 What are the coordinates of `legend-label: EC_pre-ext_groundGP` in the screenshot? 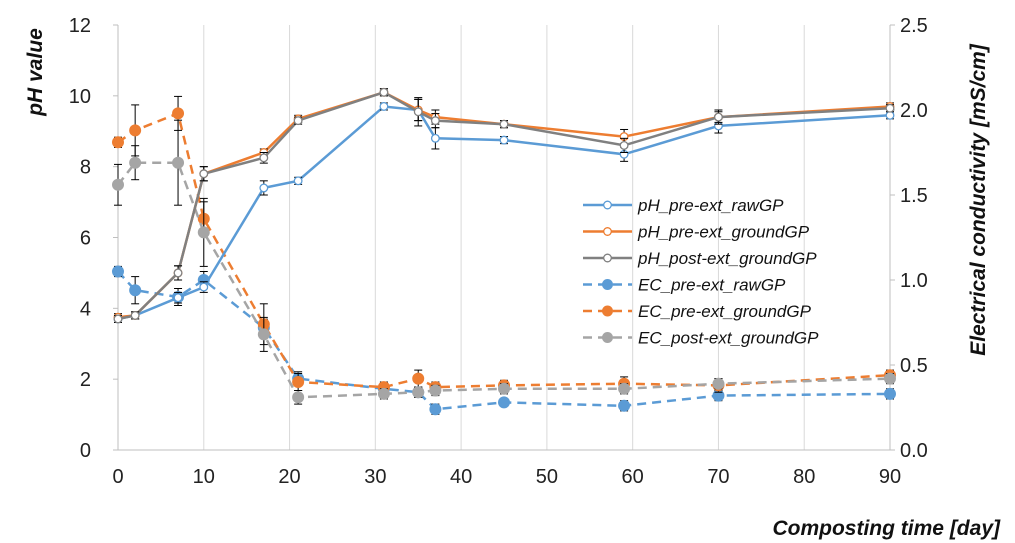 It's located at (725, 311).